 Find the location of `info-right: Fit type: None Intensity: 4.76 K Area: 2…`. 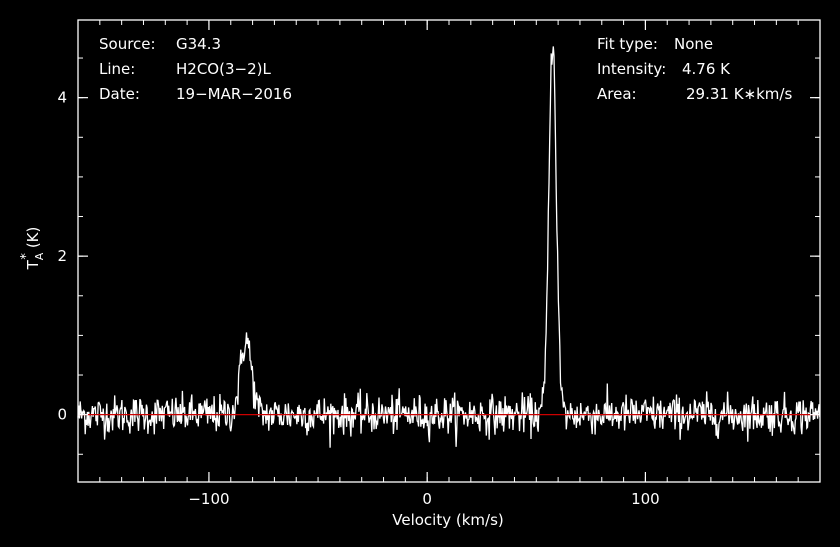

info-right: Fit type: None Intensity: 4.76 K Area: 2… is located at coordinates (694, 69).